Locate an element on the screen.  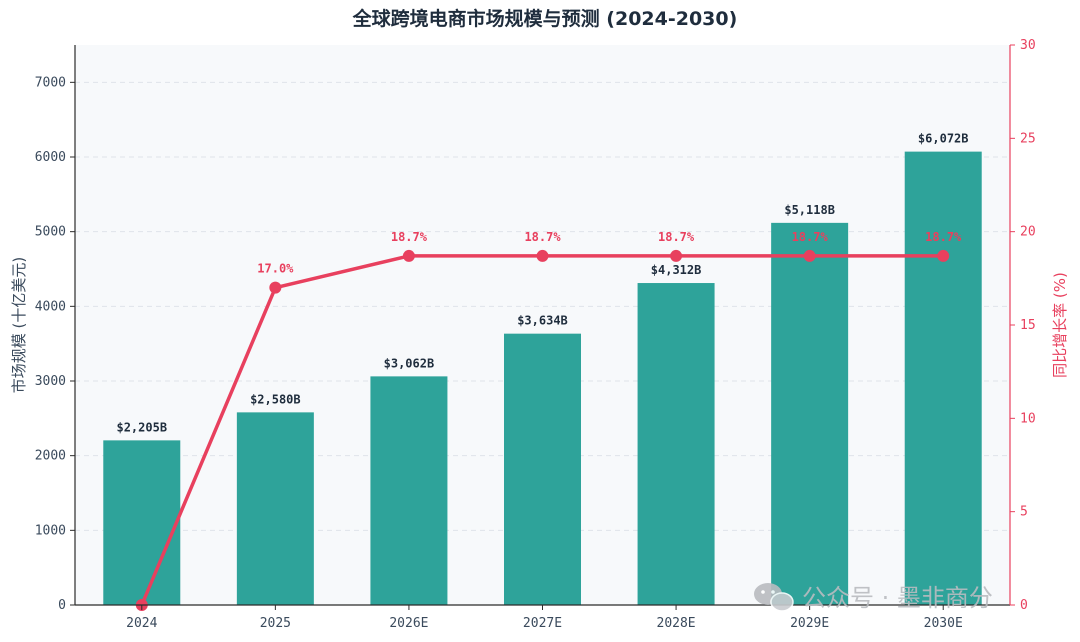
watermark: 公众号 · 墨非商分 is located at coordinates (873, 597).